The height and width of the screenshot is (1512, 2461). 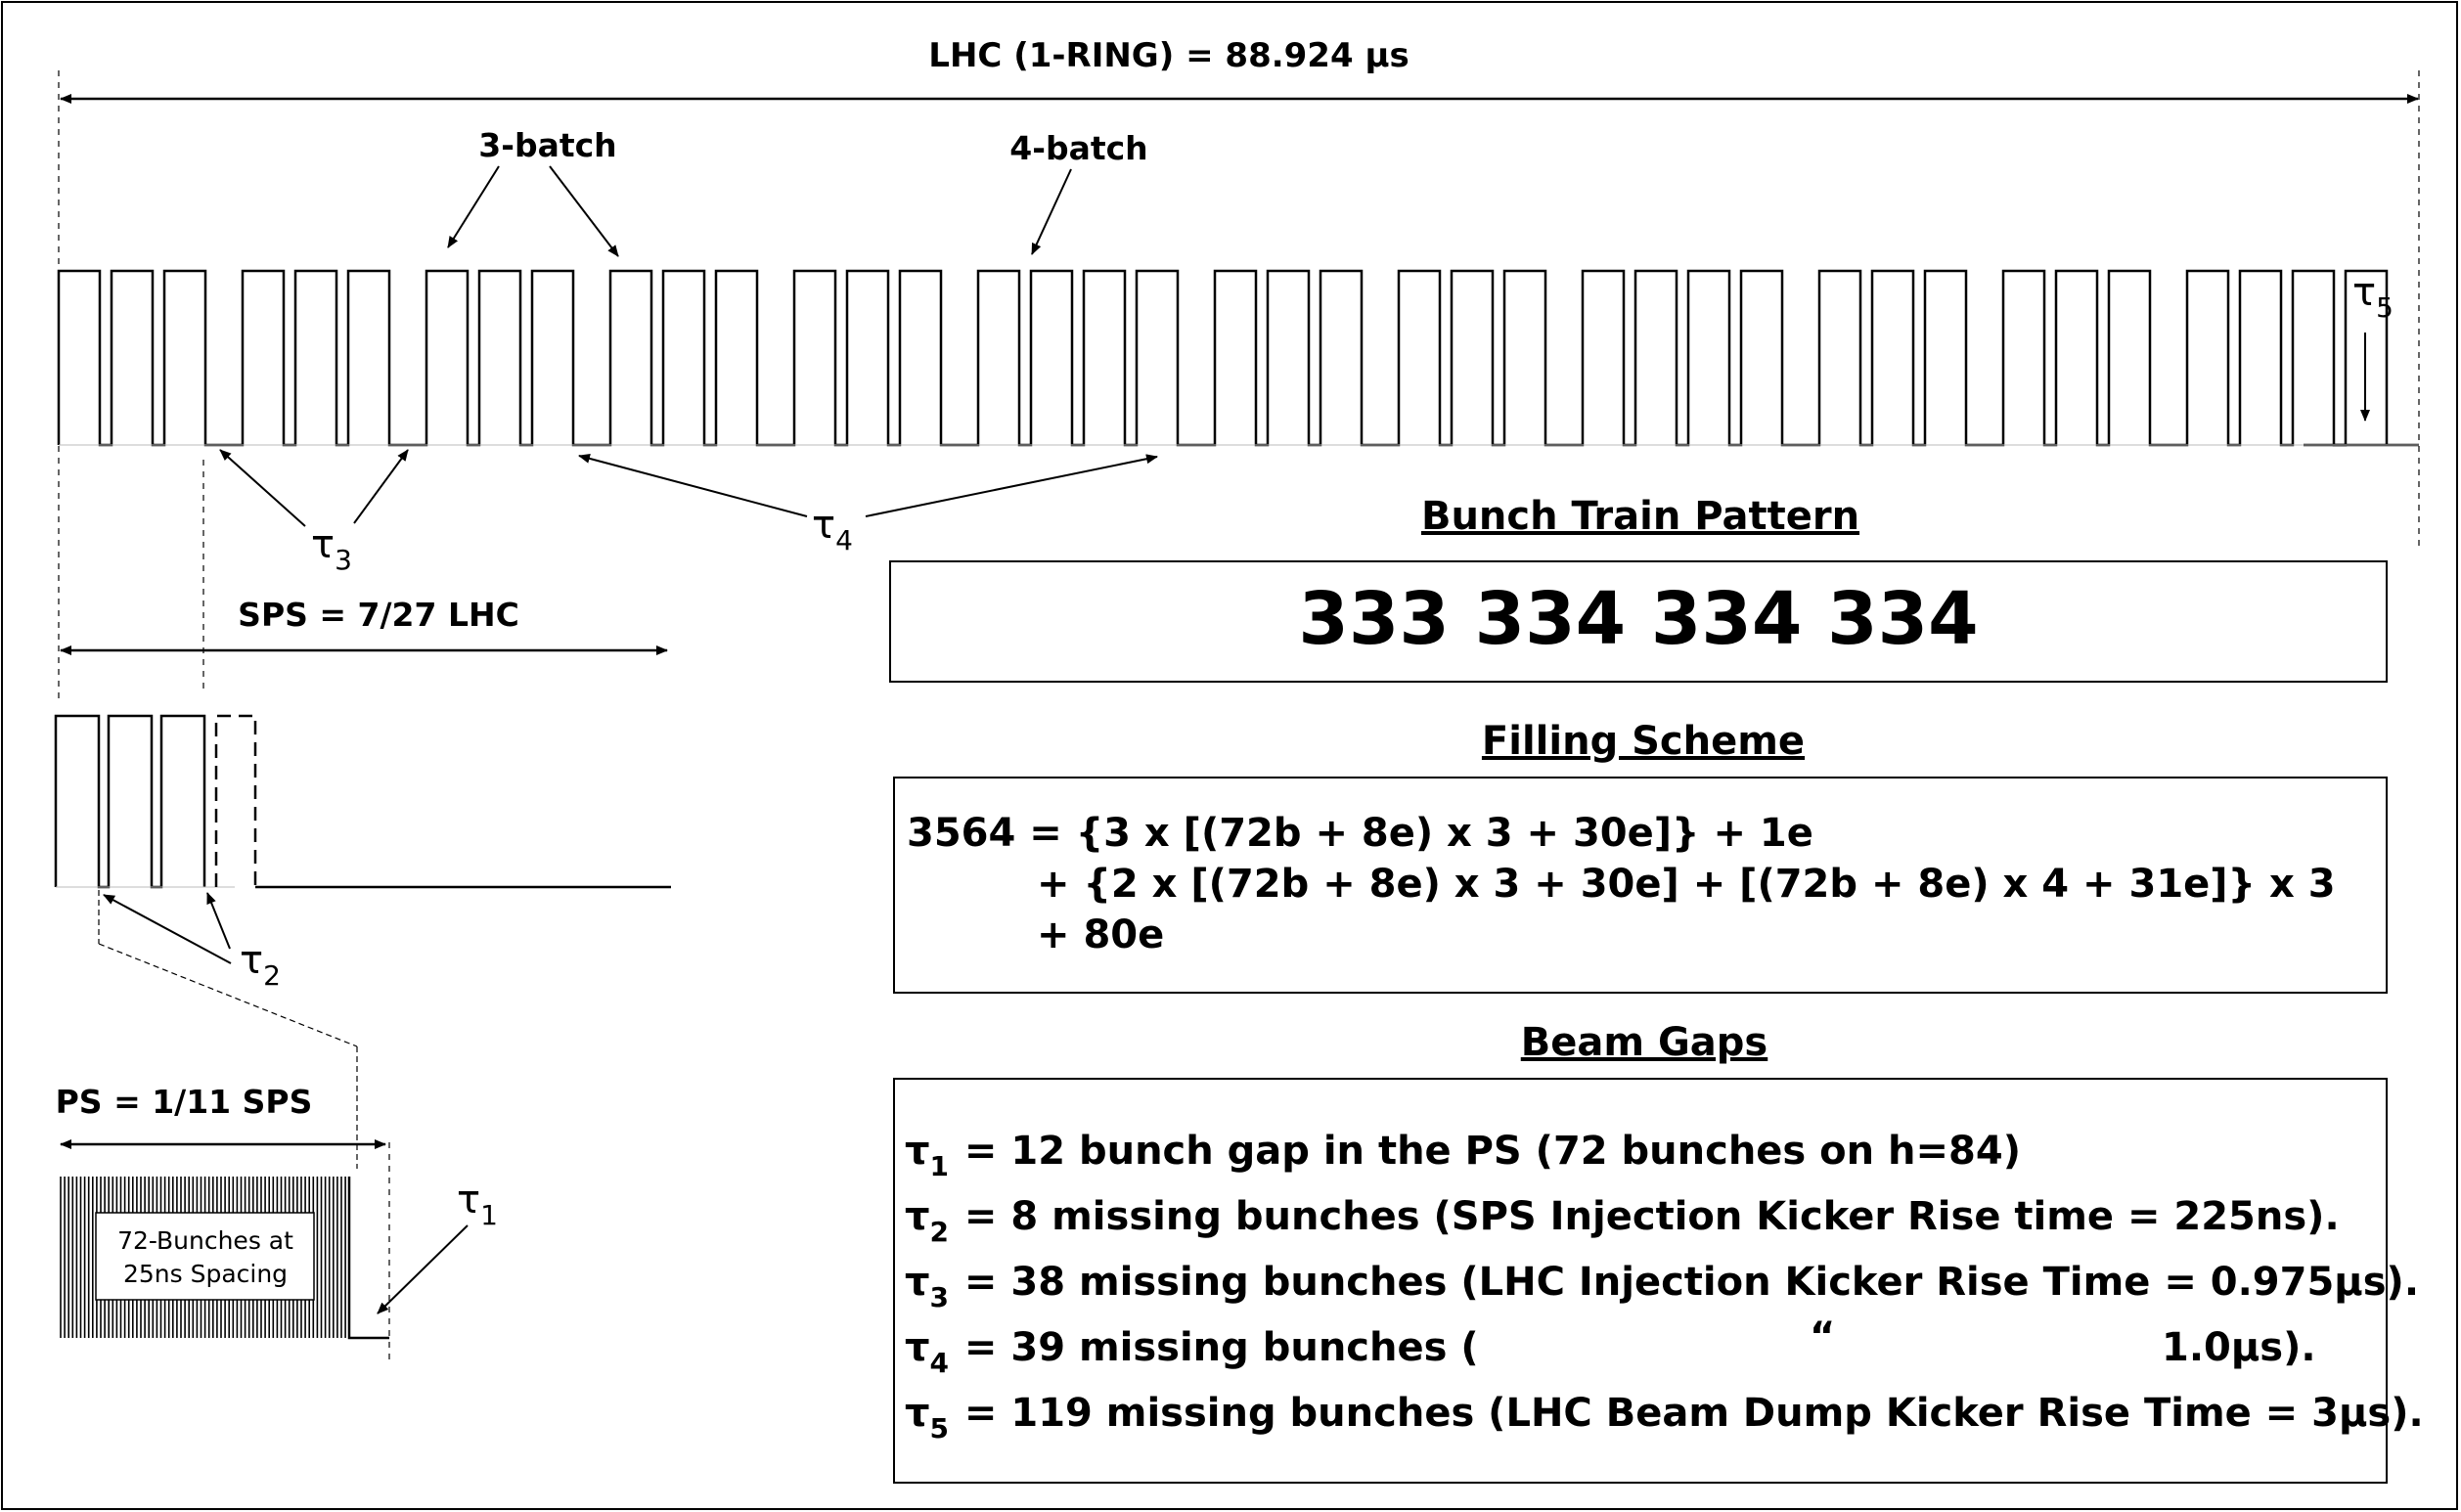 I want to click on lhc-bunch-train, so click(x=1238, y=358).